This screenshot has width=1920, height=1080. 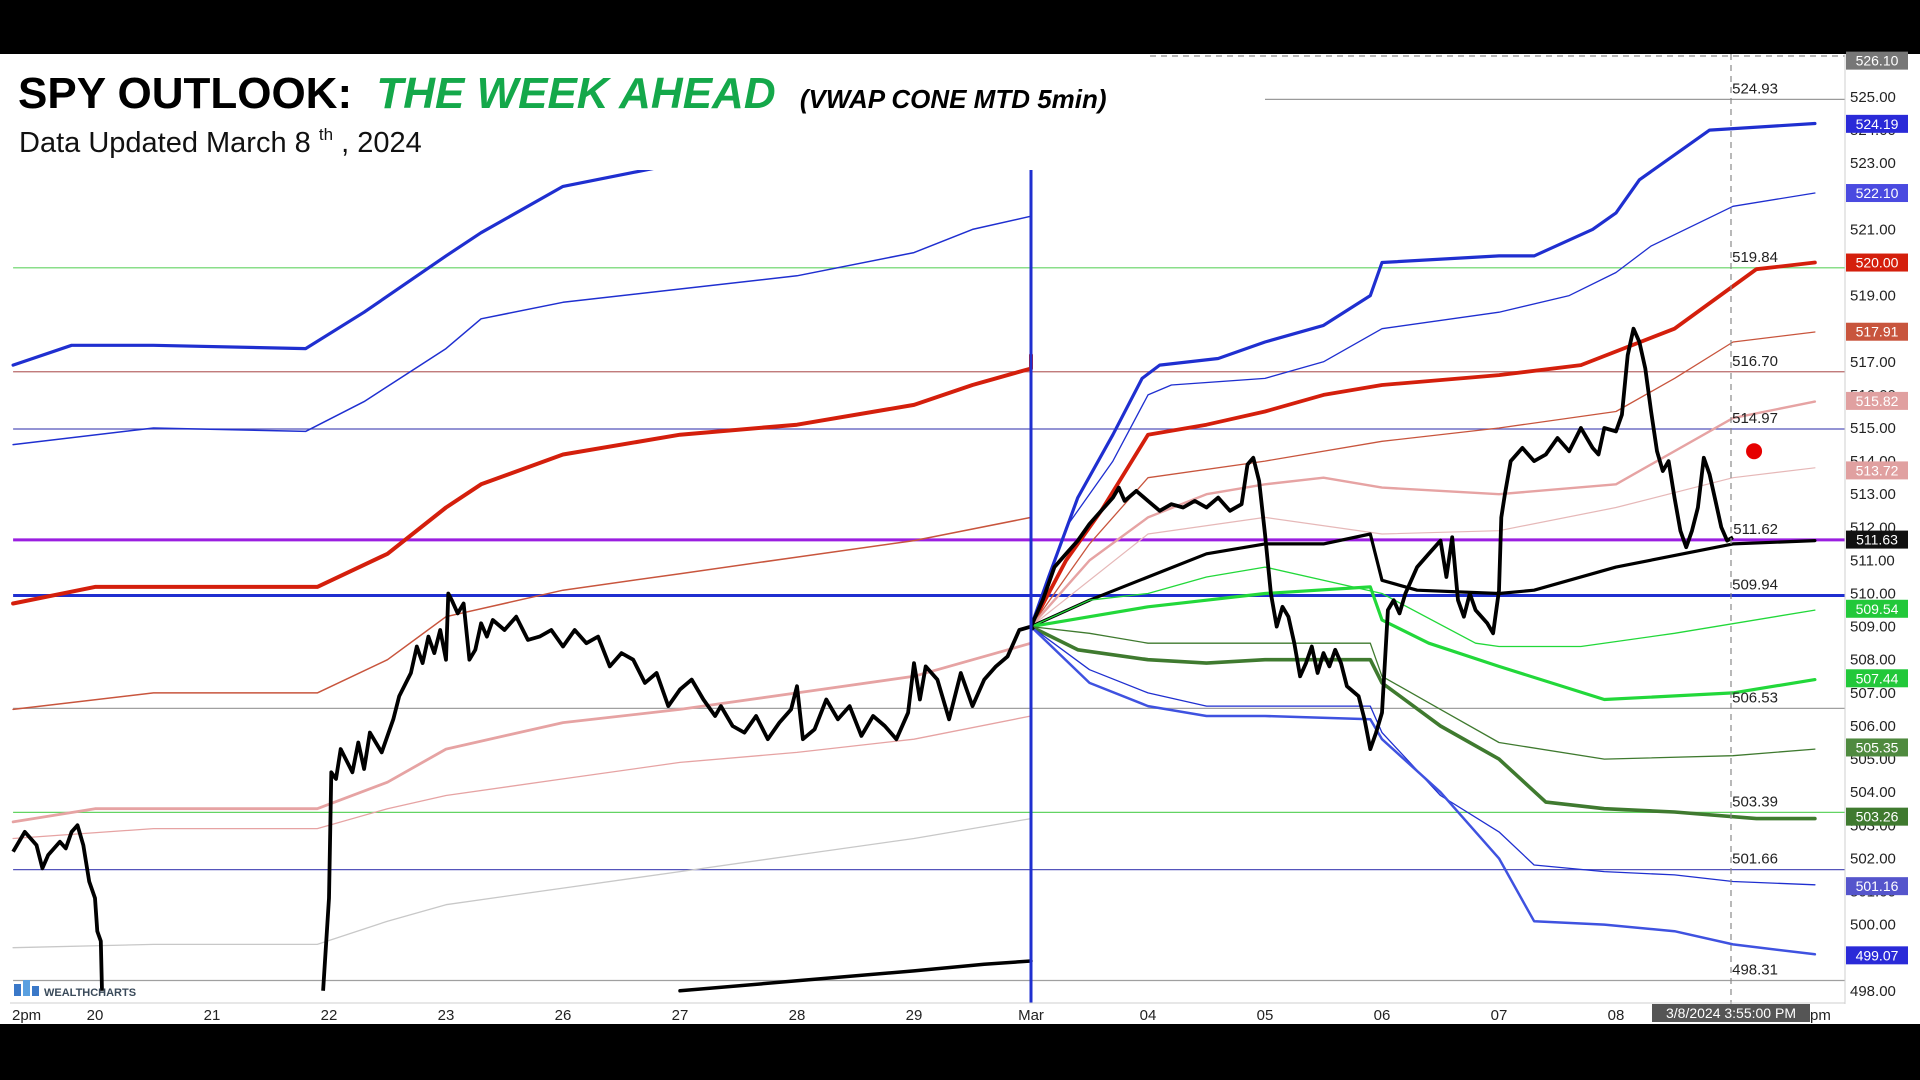 I want to click on y-tick-23: 521.00, so click(x=1873, y=229).